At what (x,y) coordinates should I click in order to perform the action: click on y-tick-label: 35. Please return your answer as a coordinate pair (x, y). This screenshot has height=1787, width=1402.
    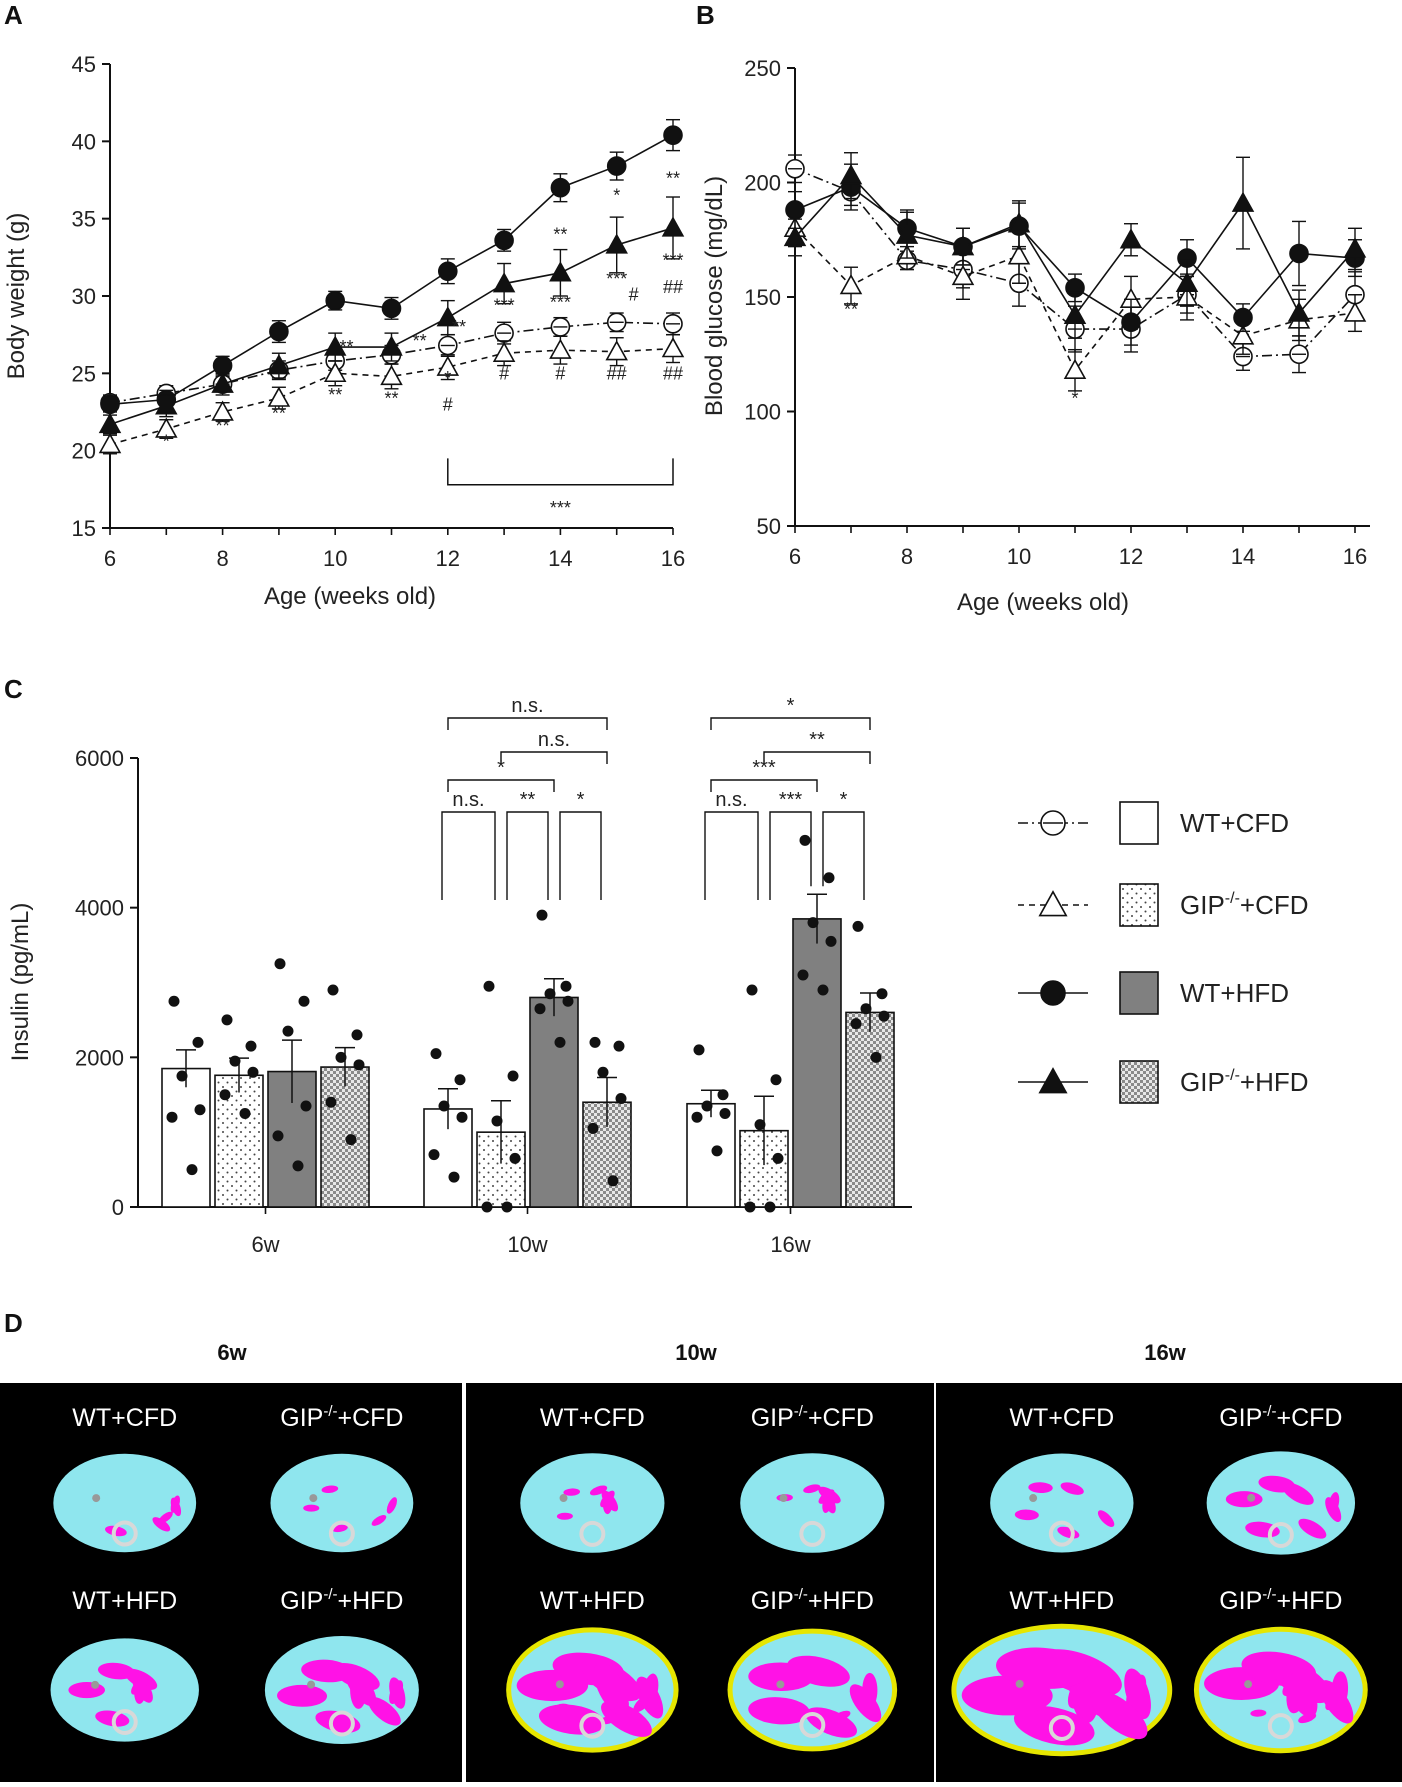
    Looking at the image, I should click on (84, 219).